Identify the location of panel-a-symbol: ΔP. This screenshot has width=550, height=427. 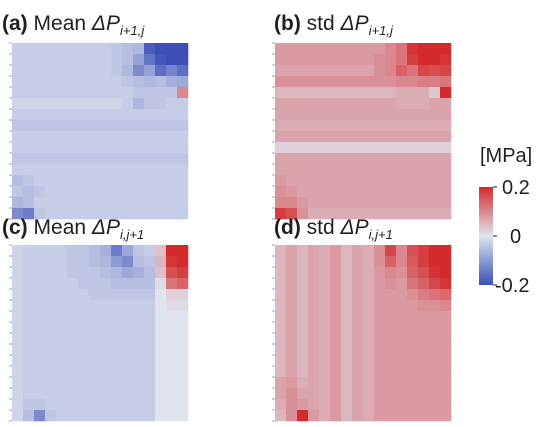
(105, 23).